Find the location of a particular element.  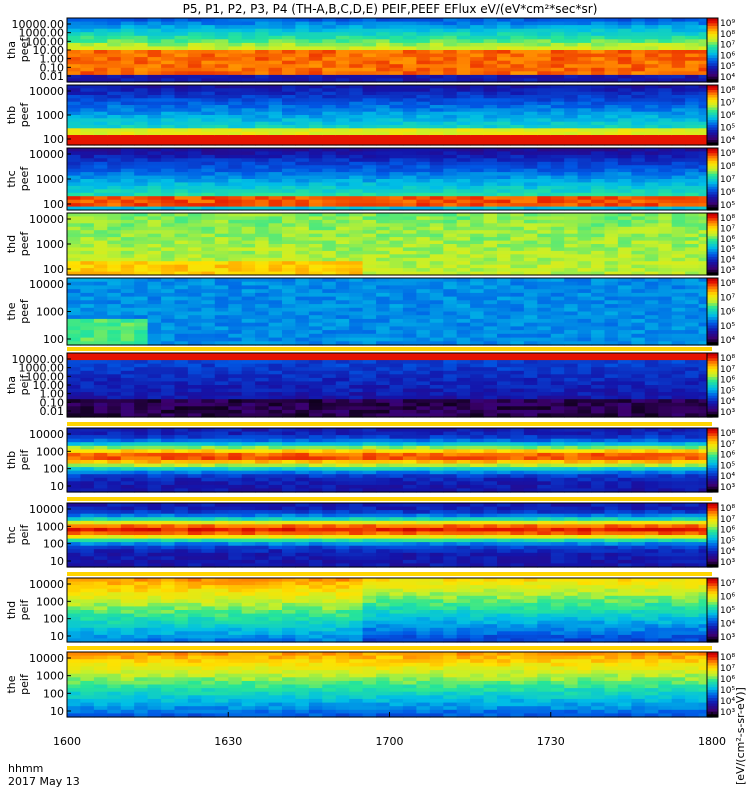

y-tick-label: 1000 is located at coordinates (50, 312).